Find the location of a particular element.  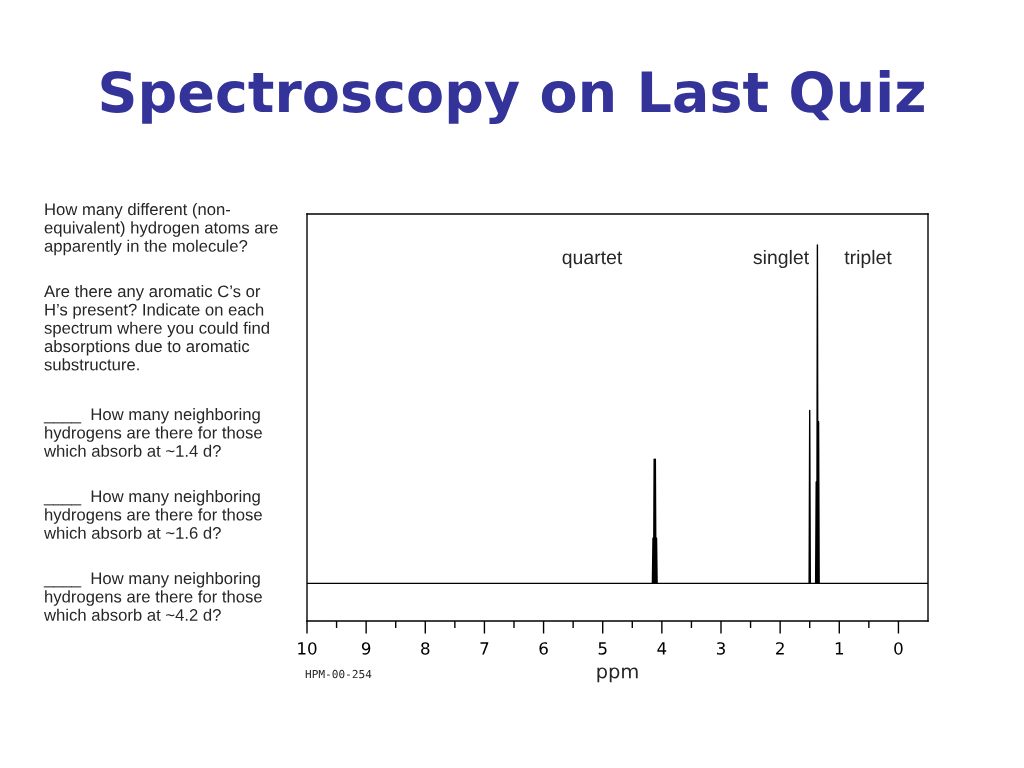

x-tick-label: 7 is located at coordinates (484, 648).